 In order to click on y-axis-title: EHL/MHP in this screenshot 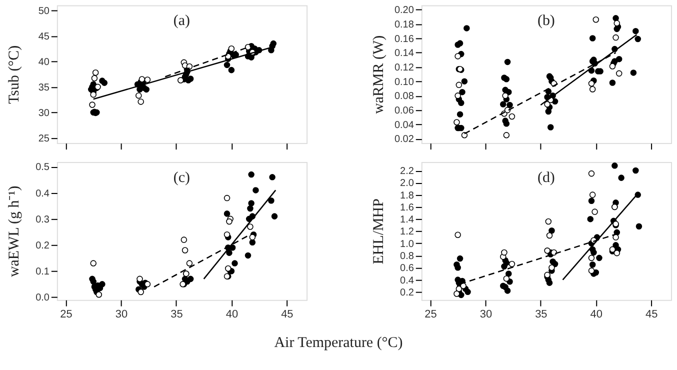, I will do `click(378, 231)`.